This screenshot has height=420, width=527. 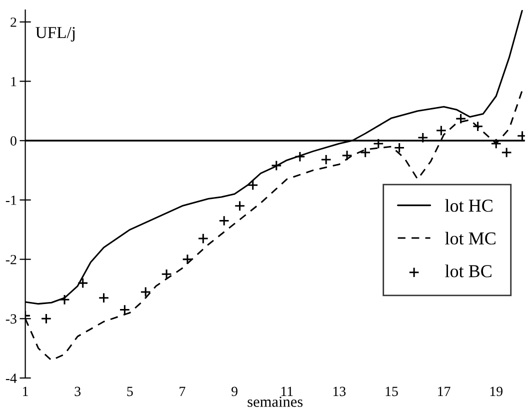 What do you see at coordinates (55, 34) in the screenshot?
I see `y-axis-title: UFL/j` at bounding box center [55, 34].